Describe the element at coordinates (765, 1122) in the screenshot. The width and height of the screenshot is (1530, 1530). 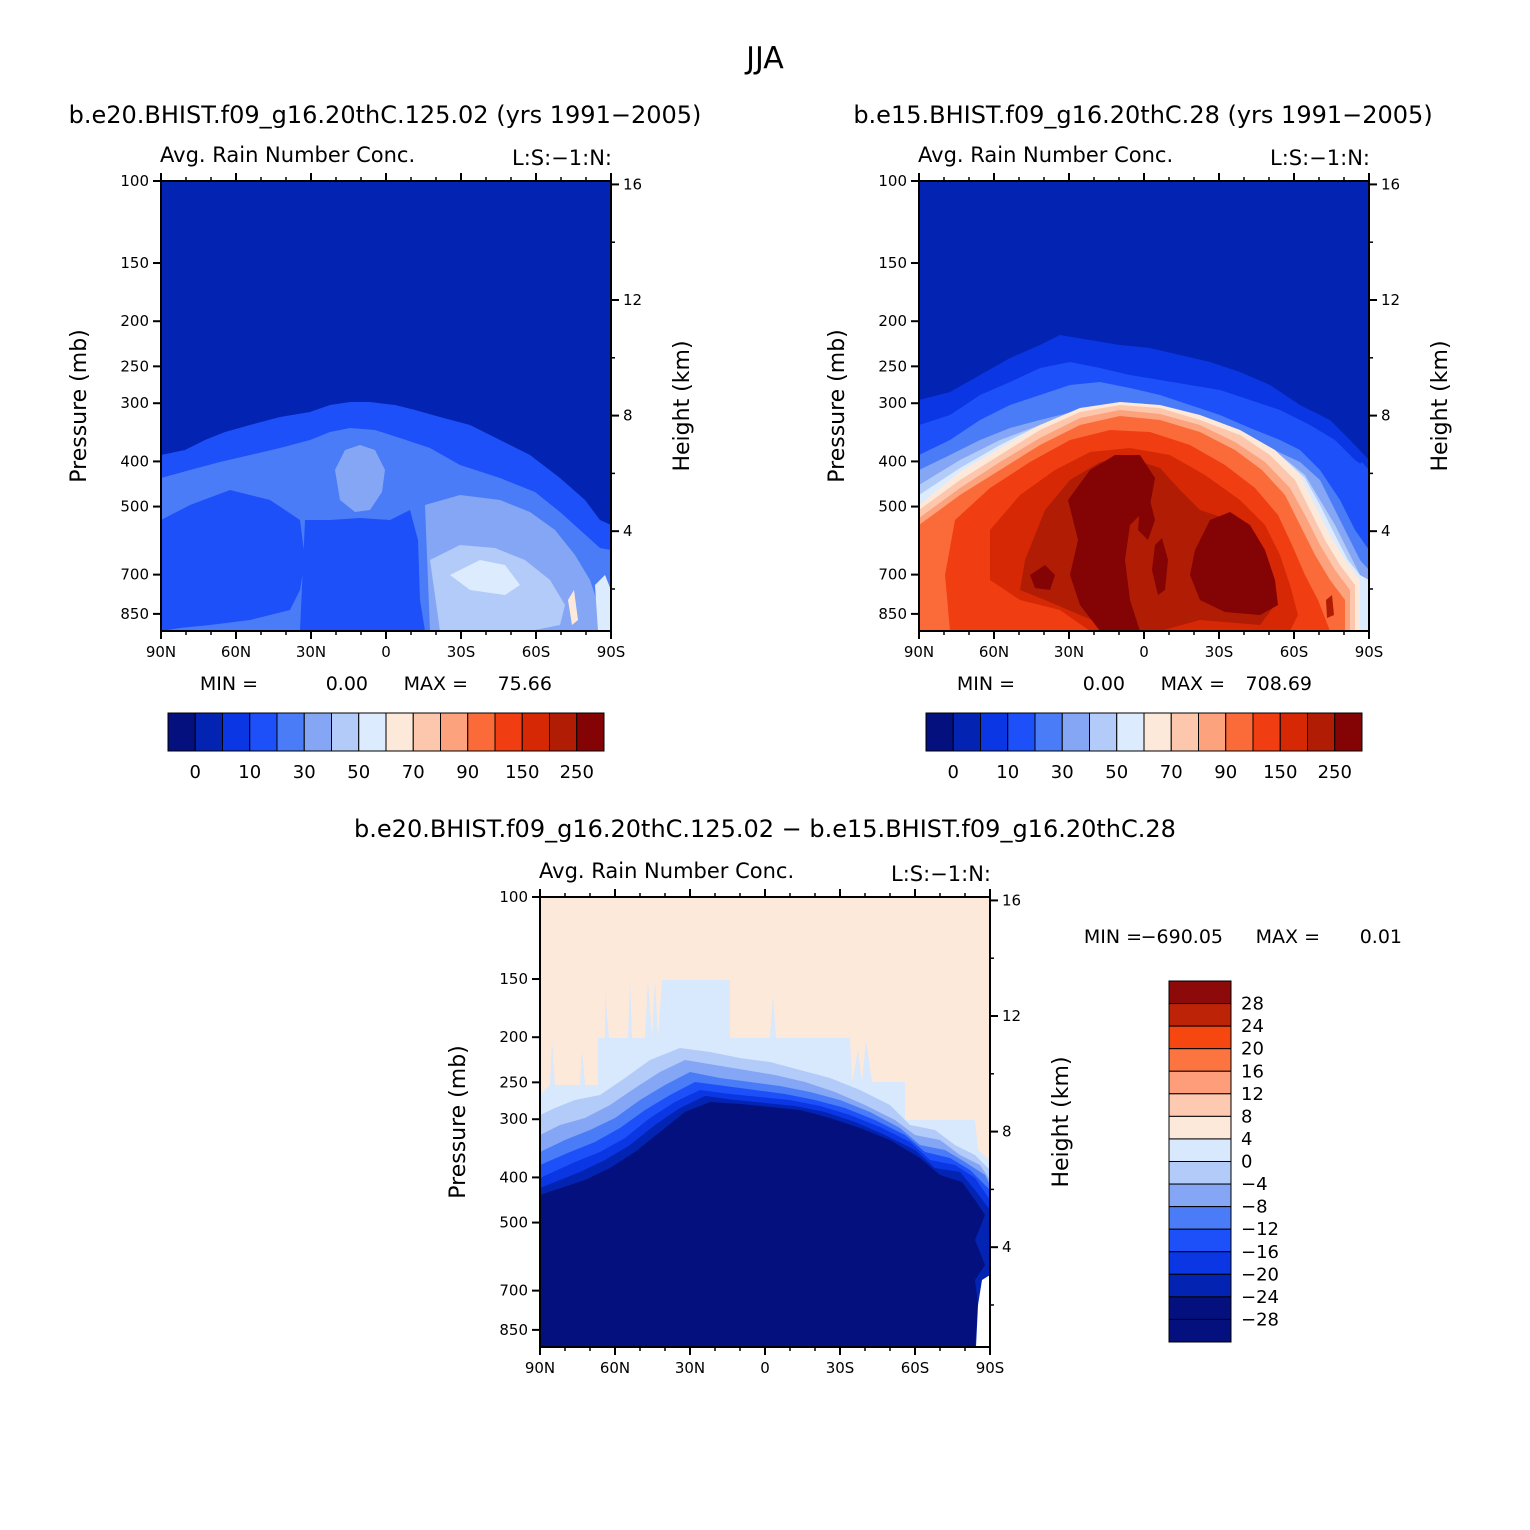
I see `panel-3-field` at that location.